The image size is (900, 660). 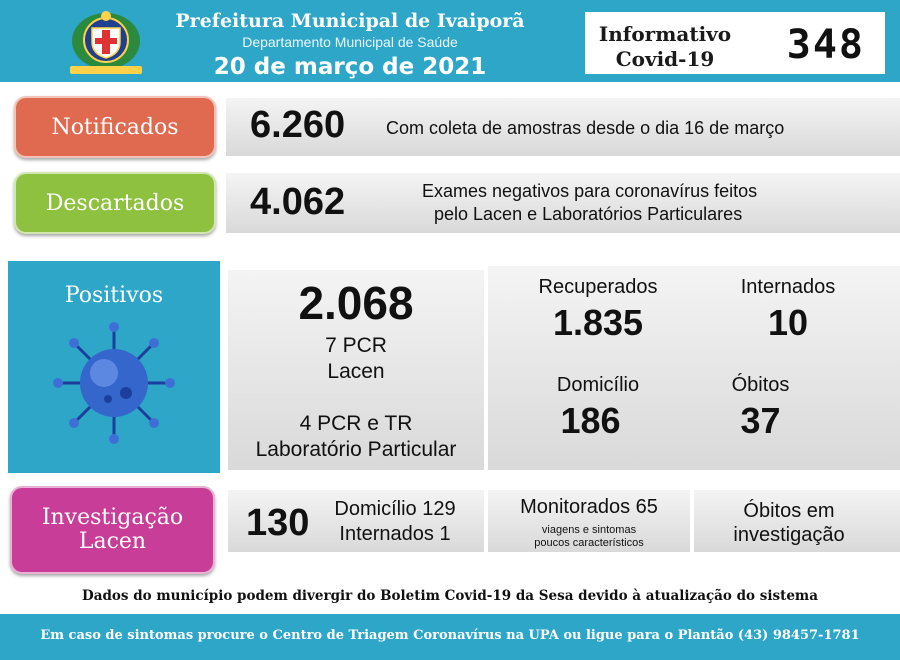 I want to click on positivos-total: 2.068, so click(x=356, y=303).